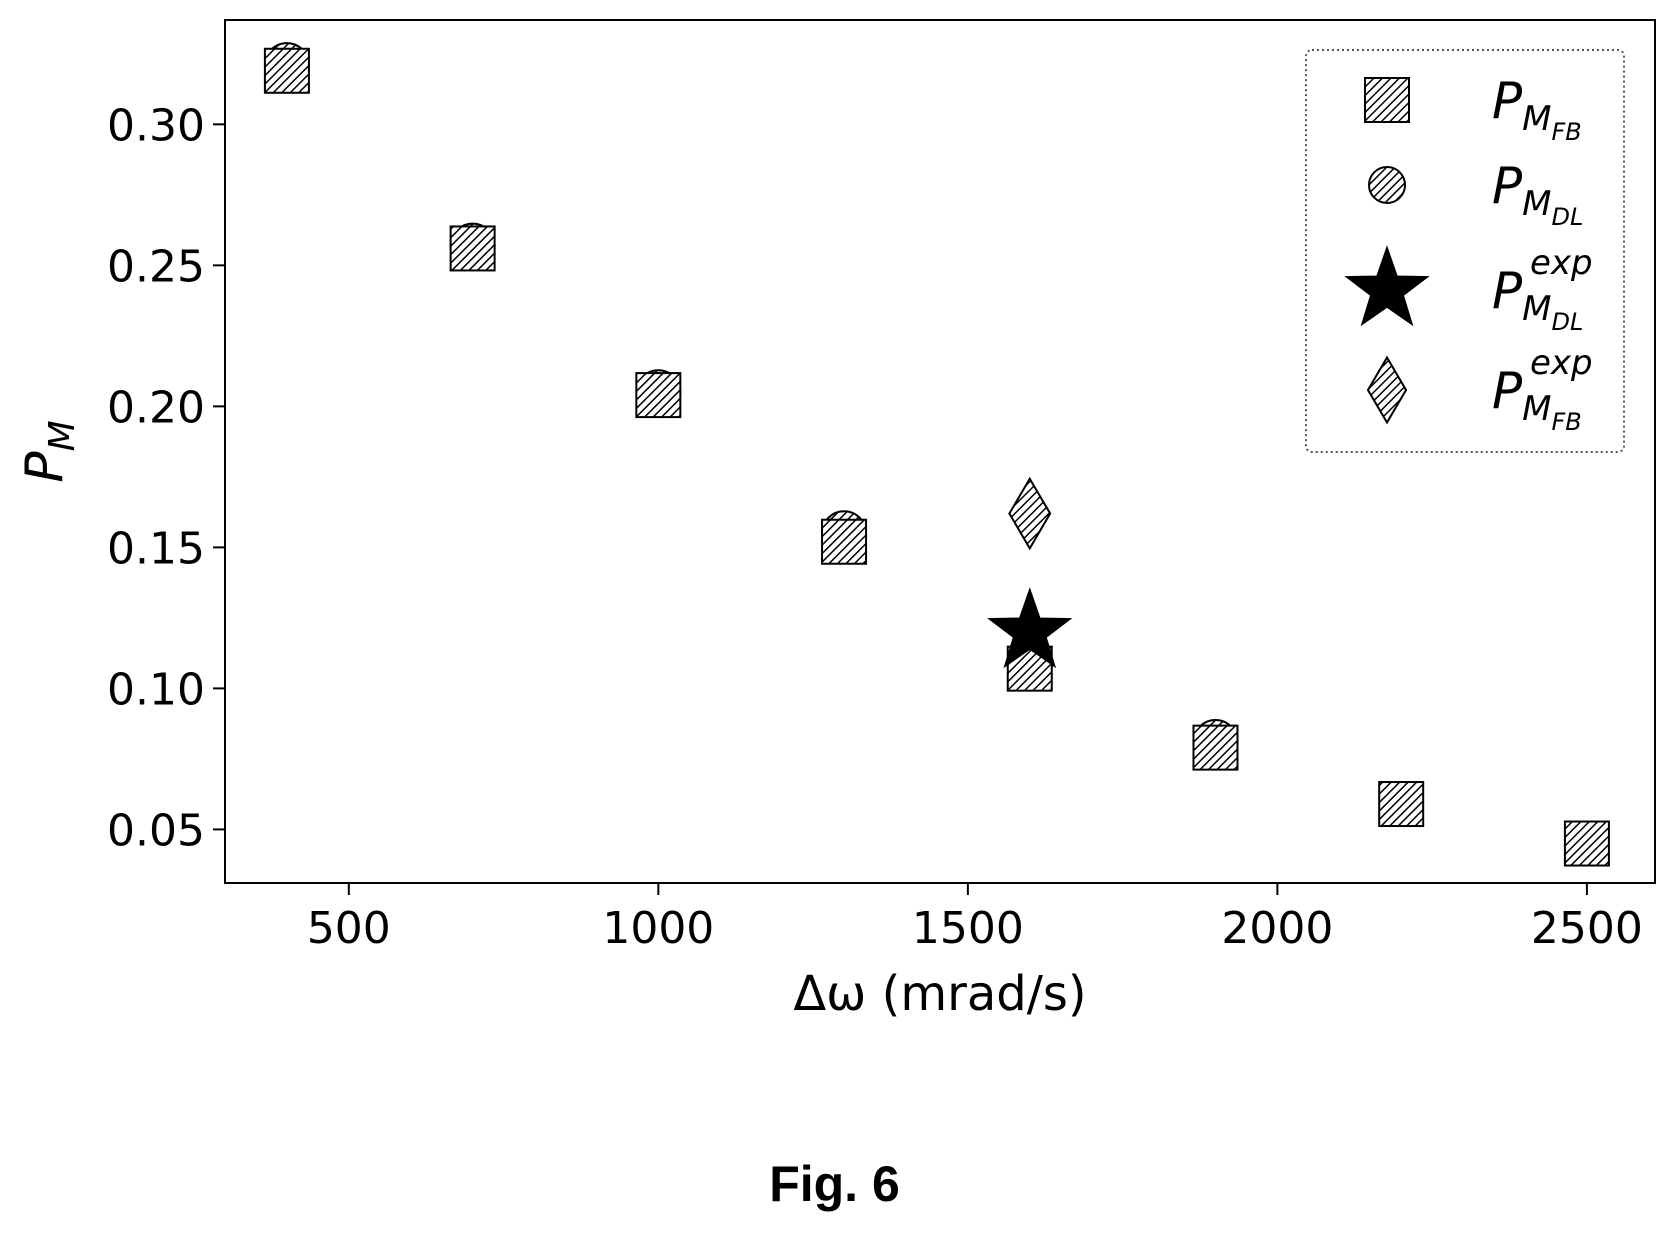 The image size is (1669, 1238). What do you see at coordinates (349, 928) in the screenshot?
I see `x-tick-label: 500` at bounding box center [349, 928].